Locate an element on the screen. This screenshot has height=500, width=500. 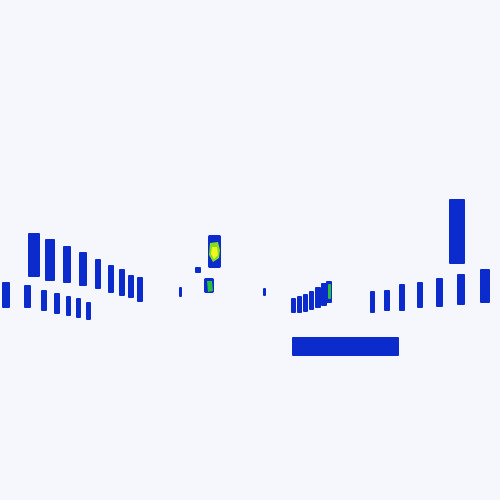
right-near-row is located at coordinates (311, 297).